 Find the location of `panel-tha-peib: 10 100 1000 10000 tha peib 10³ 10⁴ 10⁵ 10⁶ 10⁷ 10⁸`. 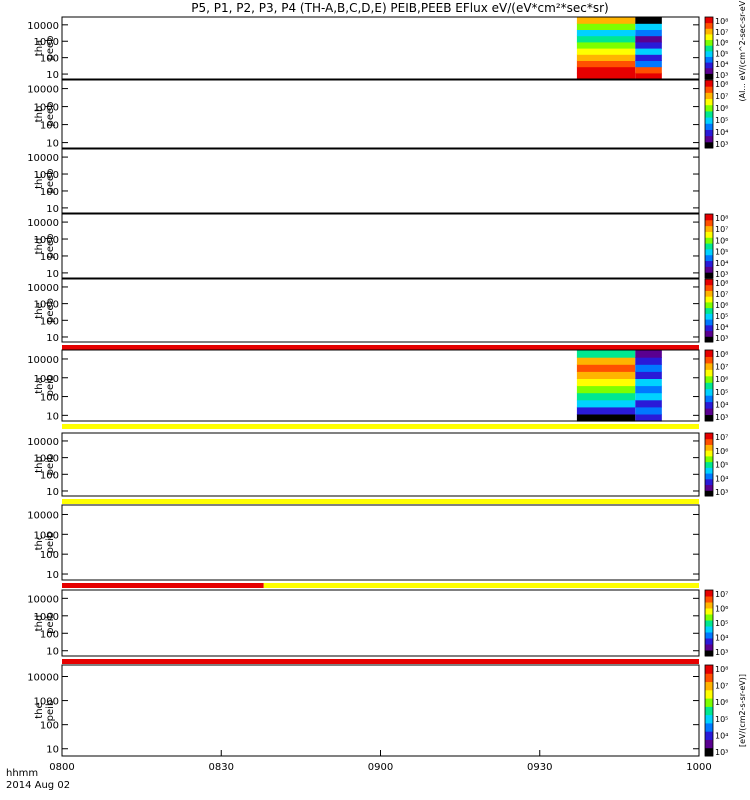

panel-tha-peib: 10 100 1000 10000 tha peib 10³ 10⁴ 10⁵ 10⁶ 10⁷ 10⁸ is located at coordinates (377, 389).